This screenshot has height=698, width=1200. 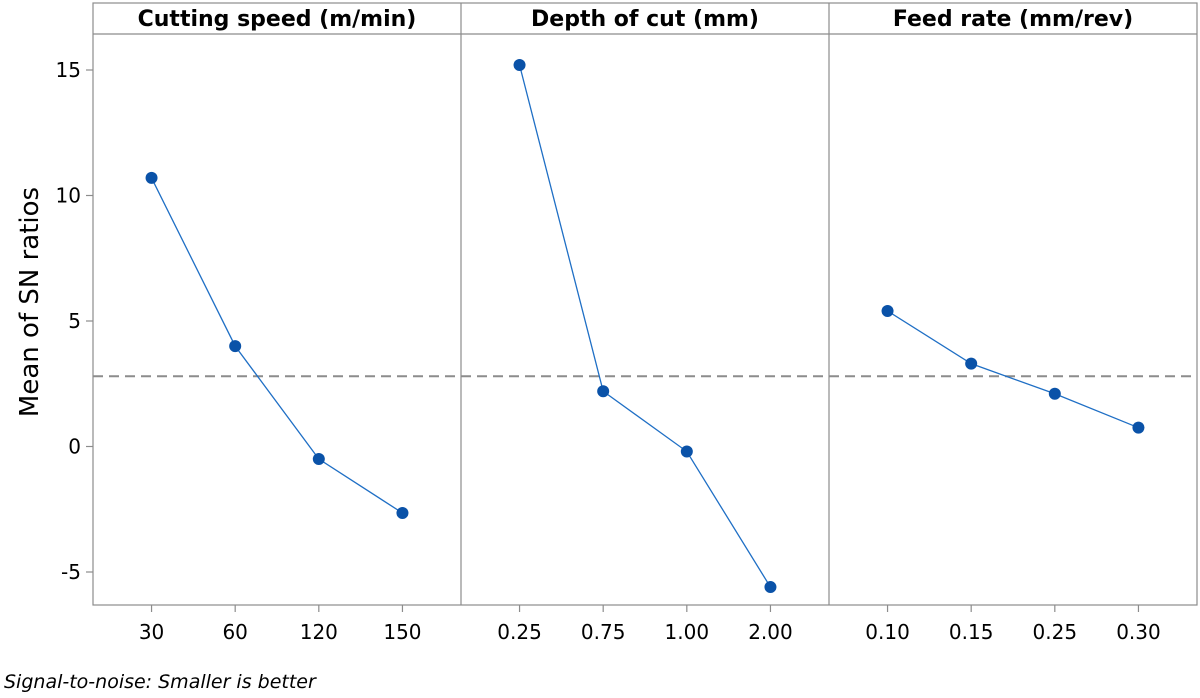 I want to click on panel-title: Cutting speed (m/min), so click(x=277, y=19).